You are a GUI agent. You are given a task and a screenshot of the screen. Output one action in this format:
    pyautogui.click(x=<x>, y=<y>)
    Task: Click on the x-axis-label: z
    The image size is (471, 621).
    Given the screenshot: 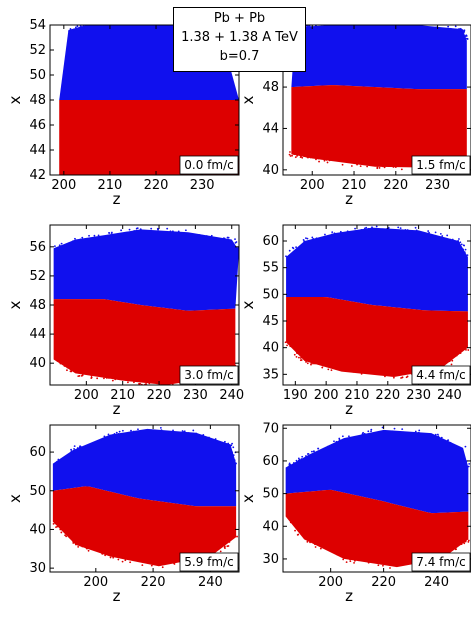 What is the action you would take?
    pyautogui.click(x=349, y=199)
    